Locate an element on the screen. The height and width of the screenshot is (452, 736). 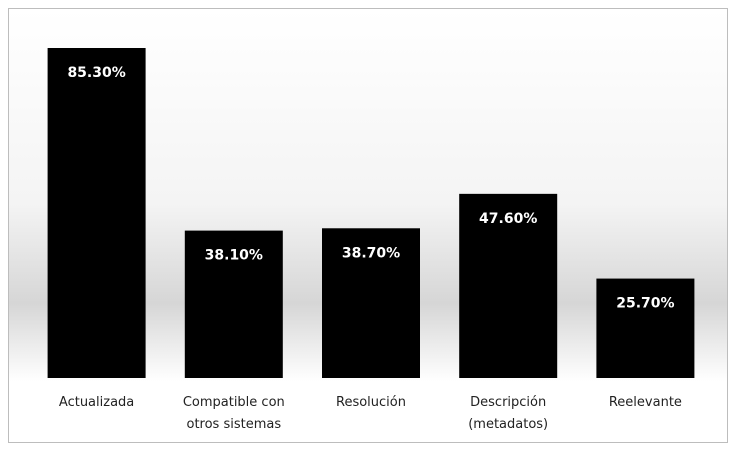
value-label: 38.10% is located at coordinates (234, 256).